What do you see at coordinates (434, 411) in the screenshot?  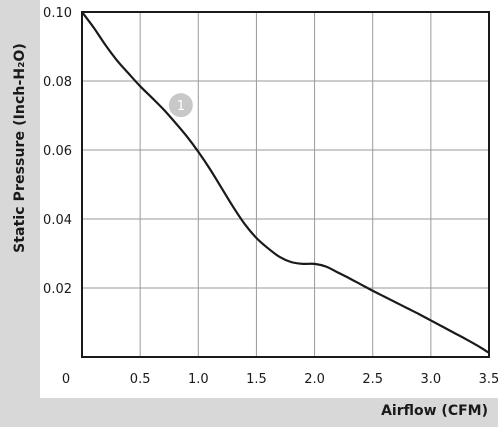 I see `x-axis-label: Airflow (CFM)` at bounding box center [434, 411].